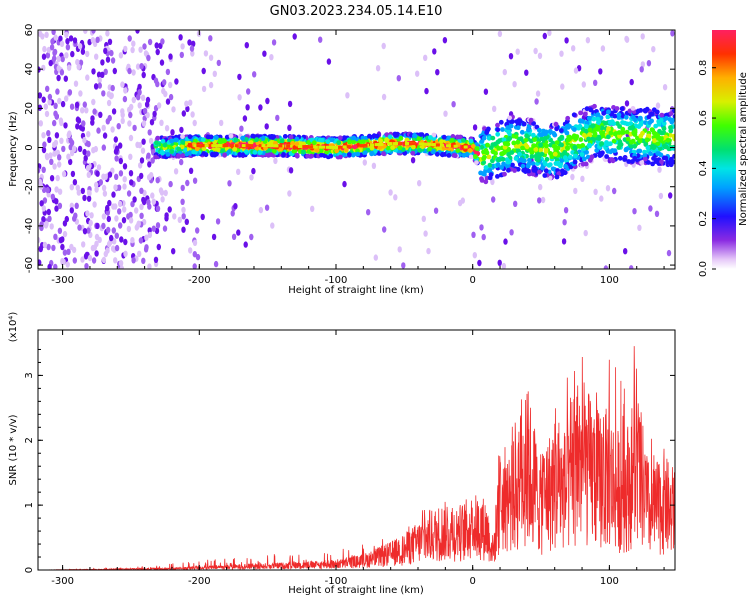 The height and width of the screenshot is (600, 750). I want to click on x-tick-label: -300, so click(62, 581).